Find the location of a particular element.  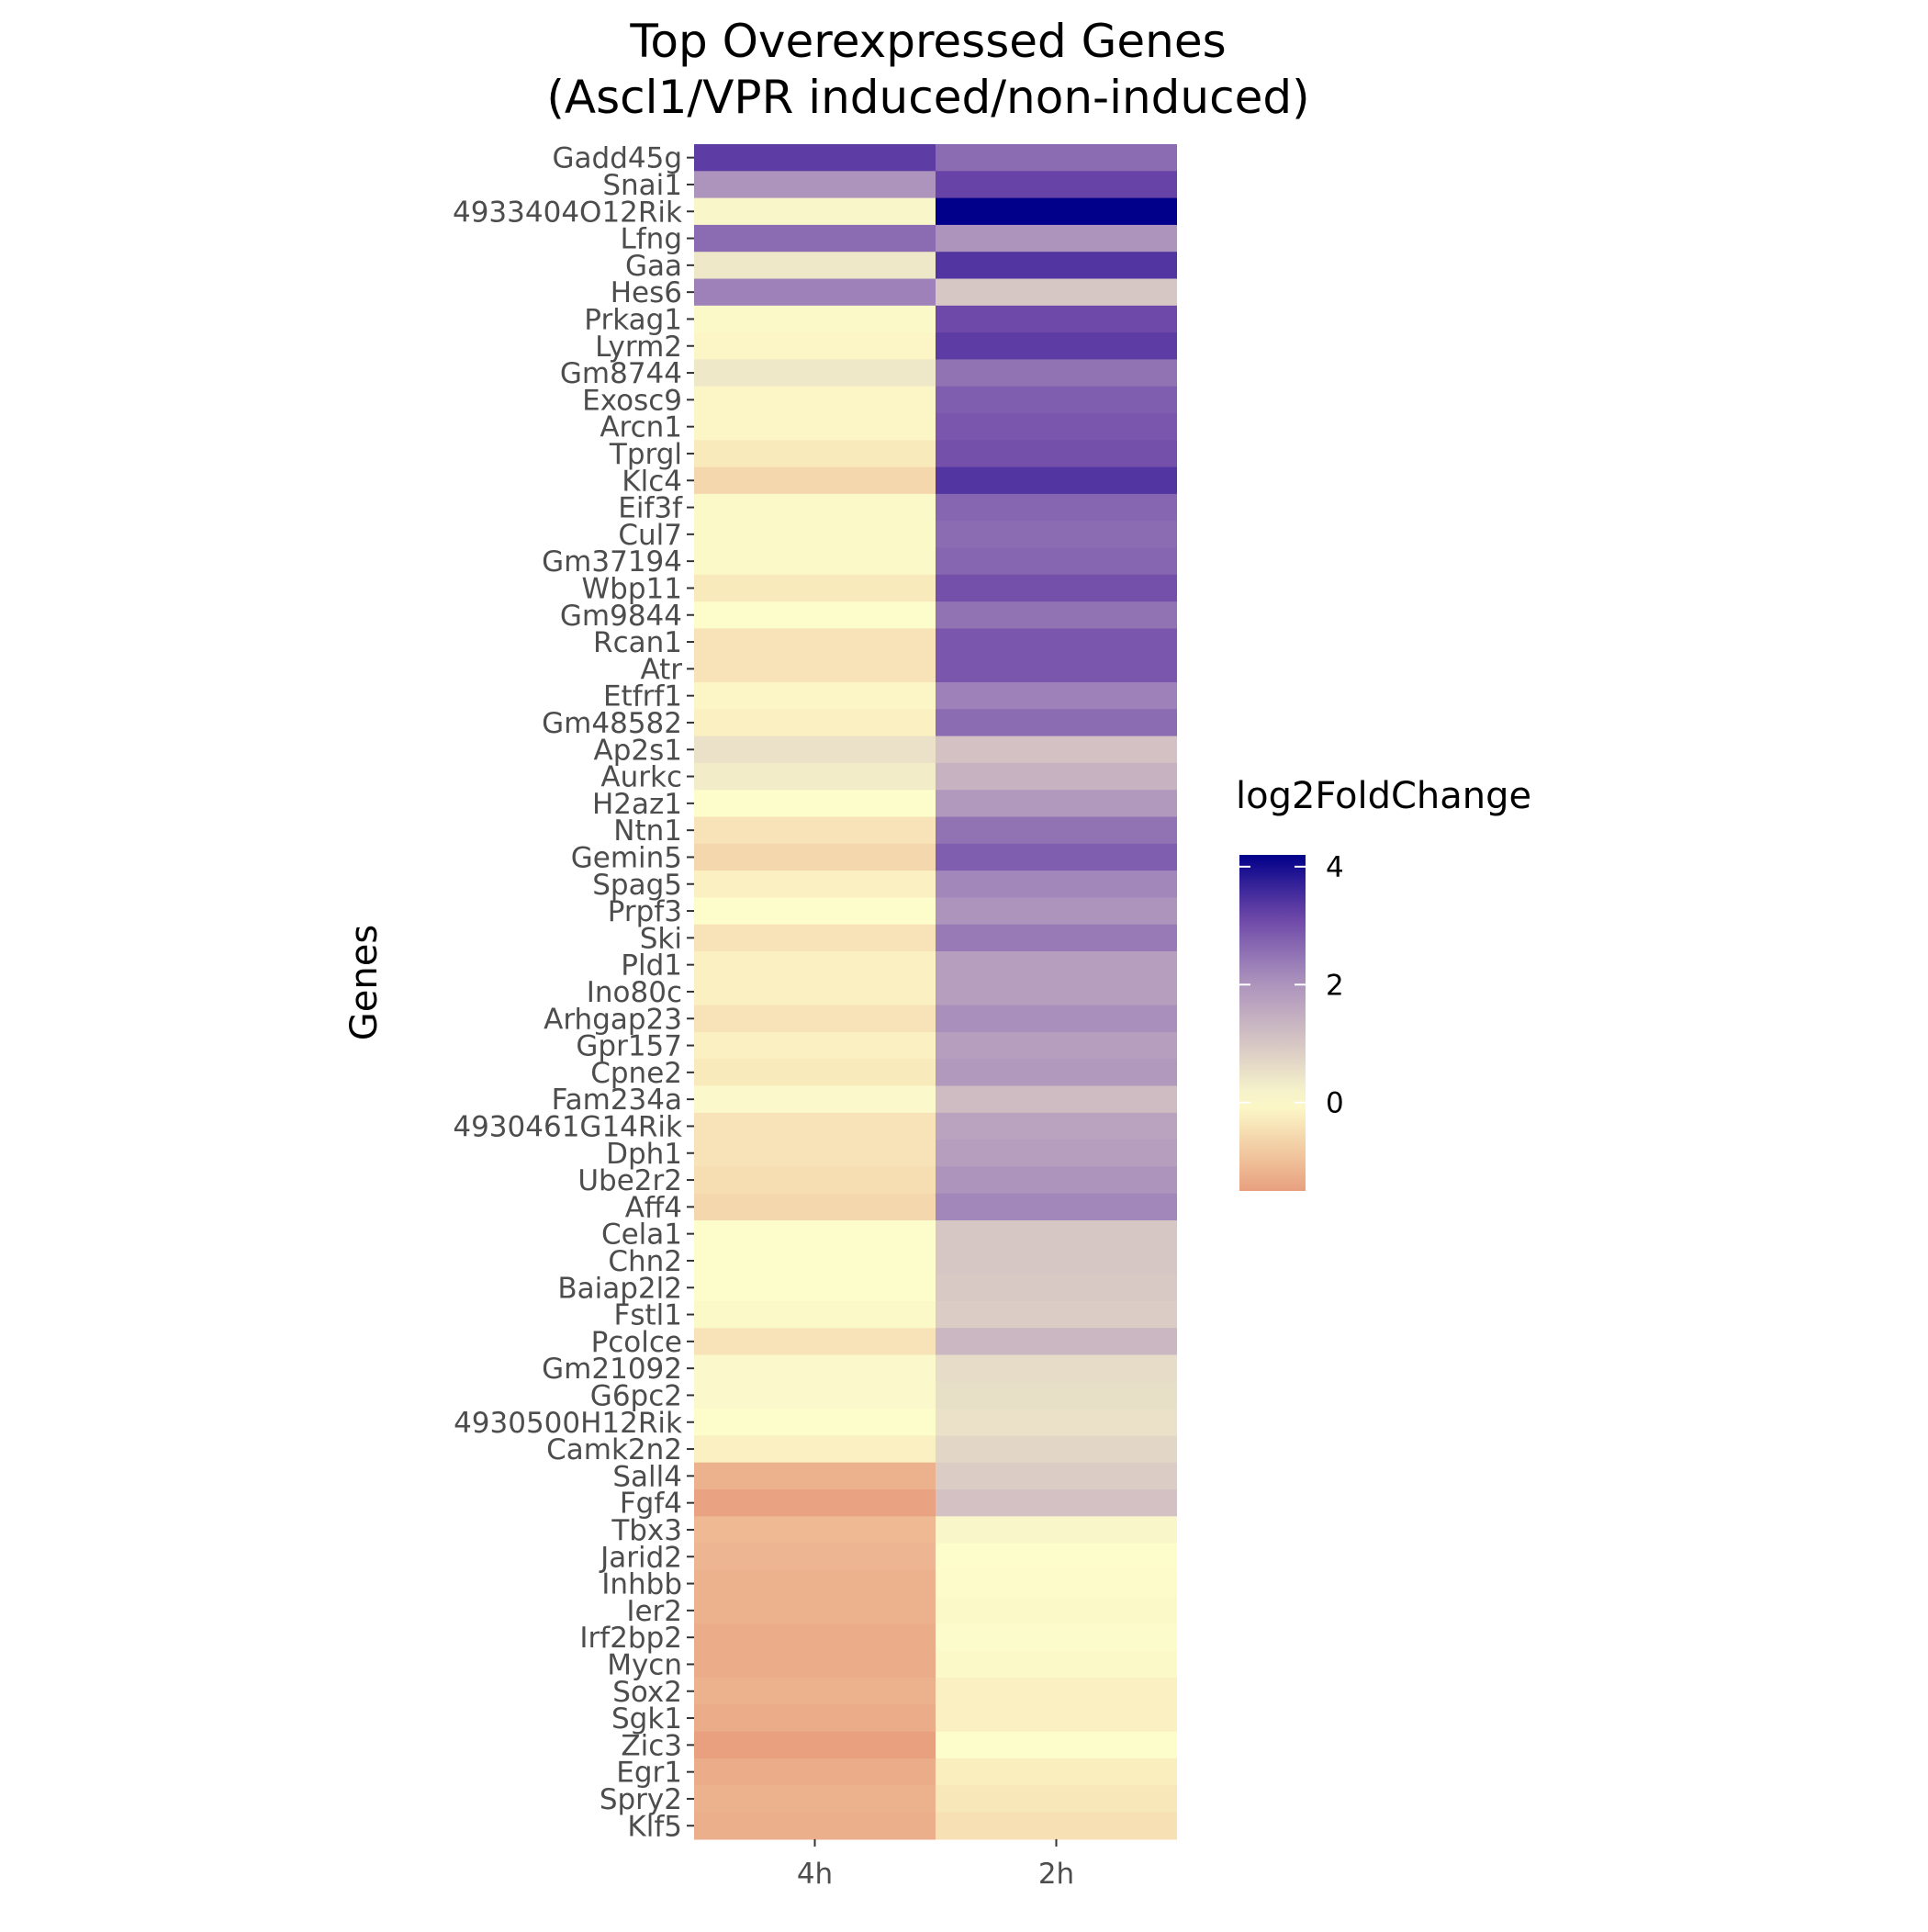

y-tick-label: Gaa is located at coordinates (653, 266).